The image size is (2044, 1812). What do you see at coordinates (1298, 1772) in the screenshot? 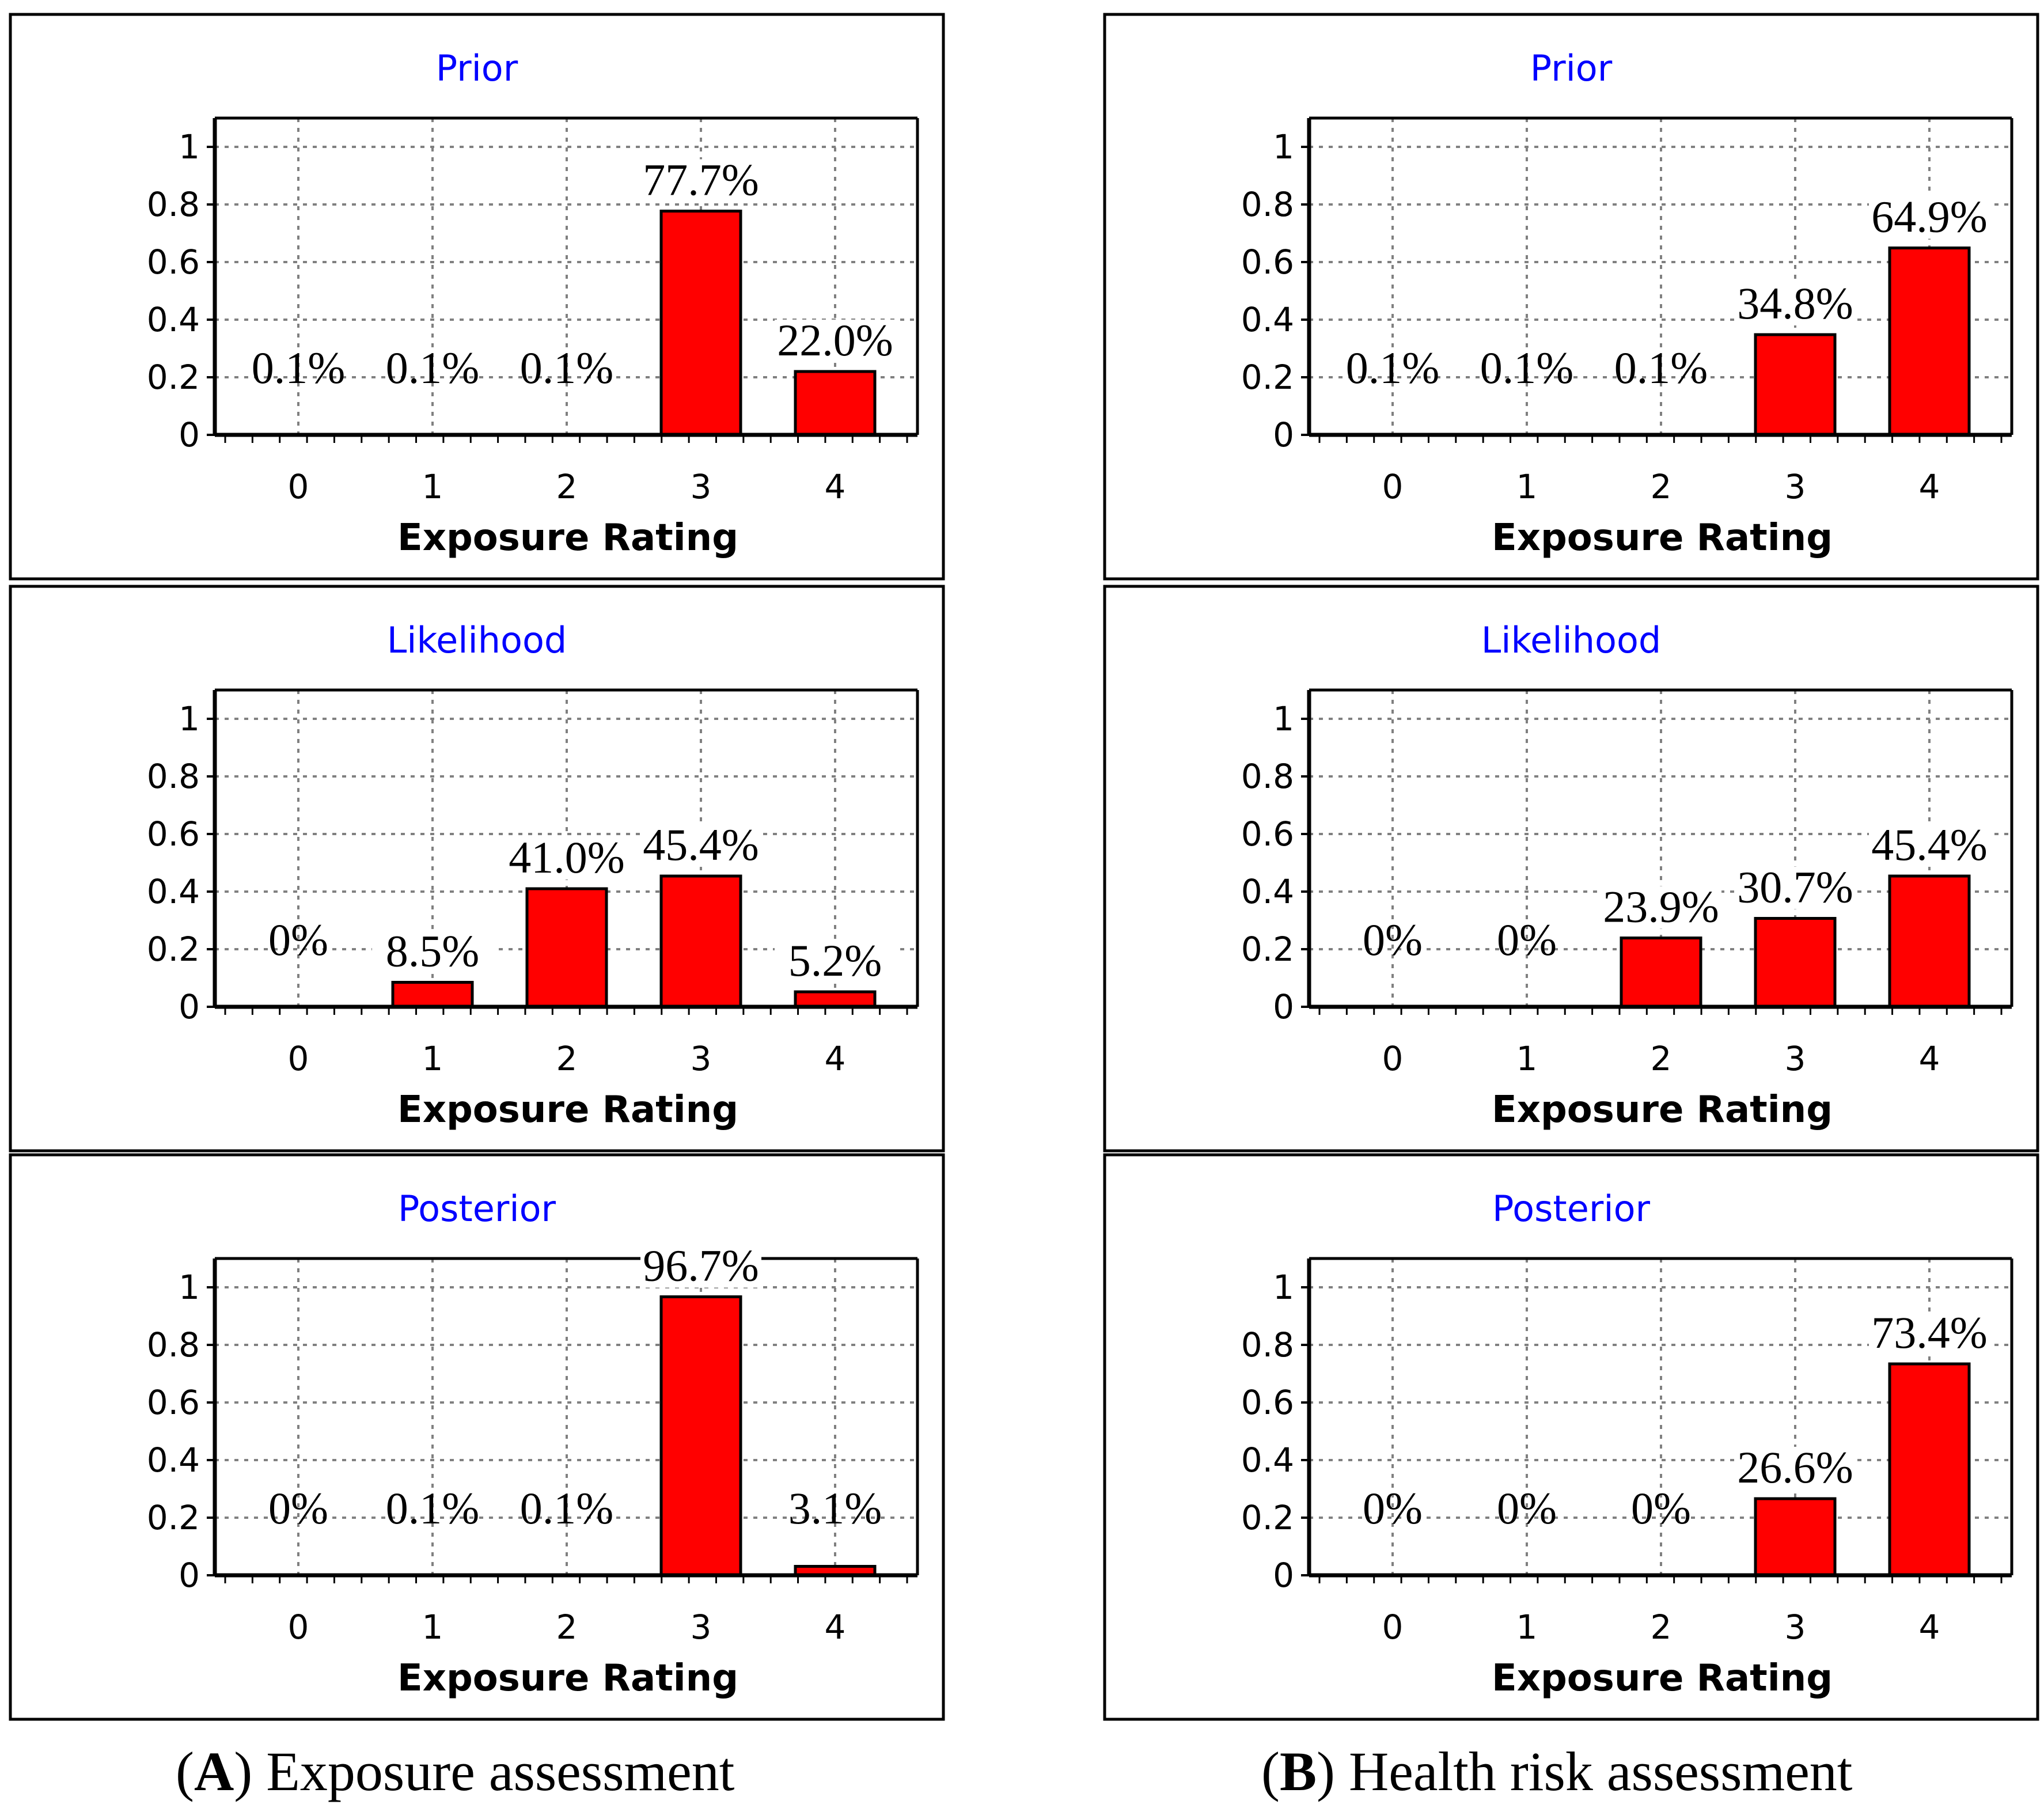
I see `caption-b-letter: B` at bounding box center [1298, 1772].